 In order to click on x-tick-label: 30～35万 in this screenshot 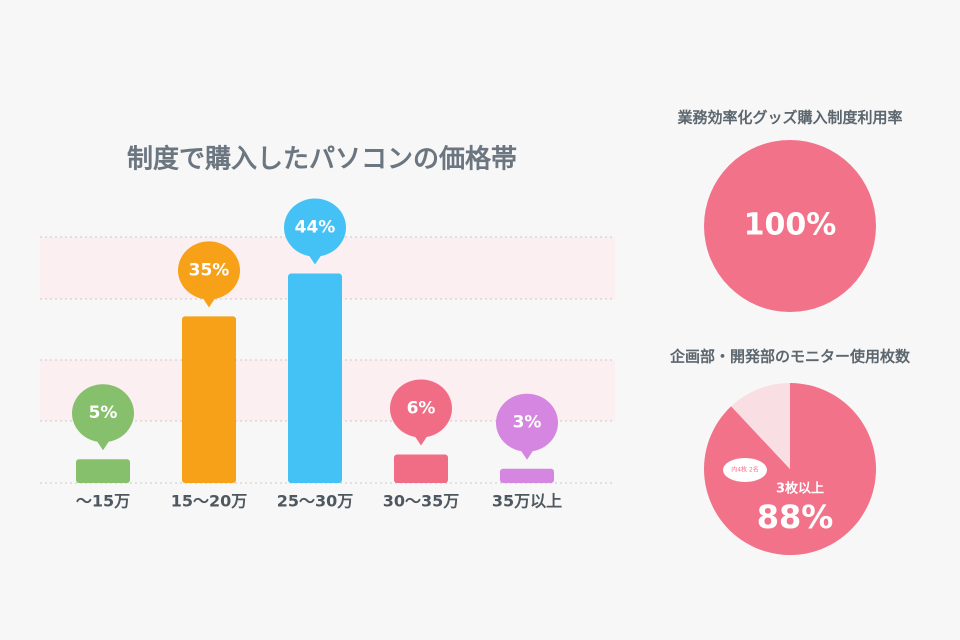, I will do `click(421, 501)`.